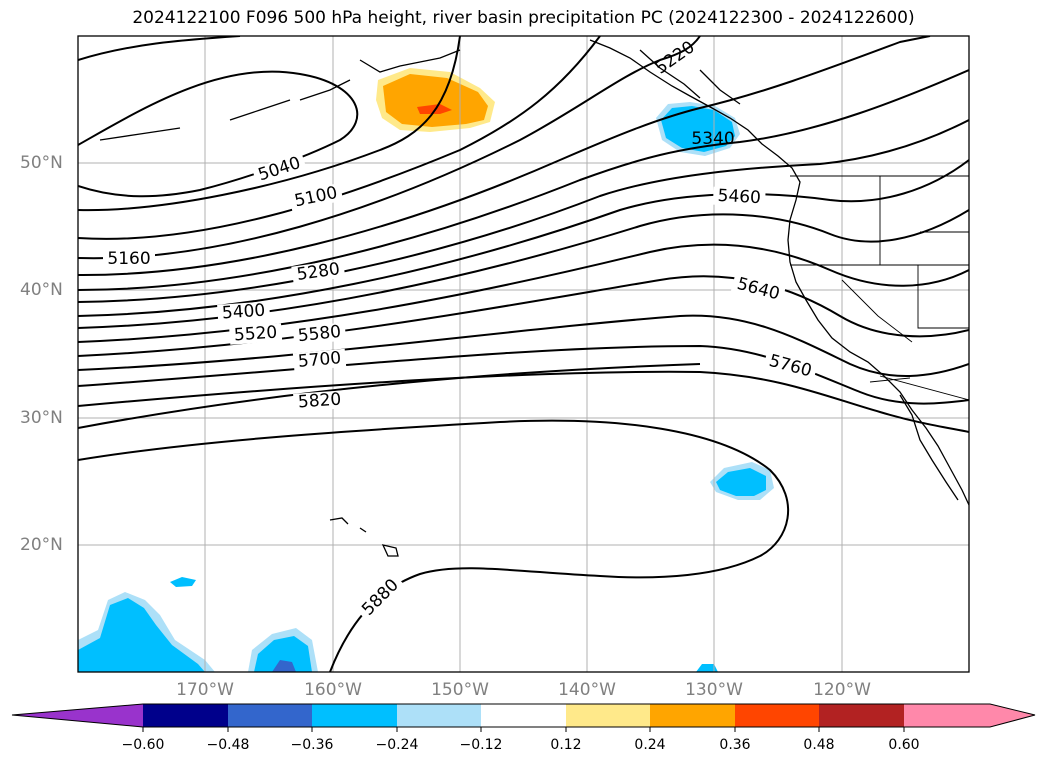  Describe the element at coordinates (319, 360) in the screenshot. I see `contour-label: 5700` at that location.